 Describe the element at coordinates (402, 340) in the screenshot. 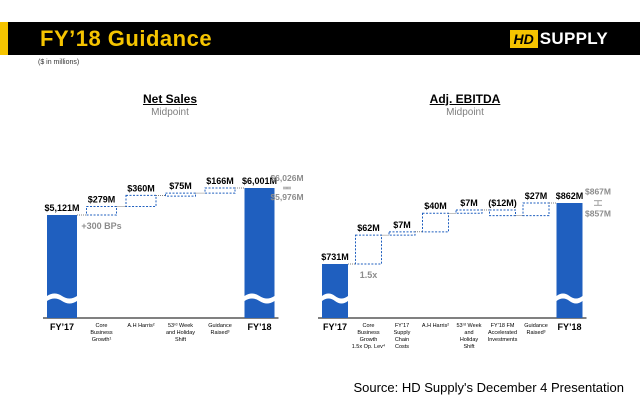

I see `category-label-fy-17-supply-chain-costs-1-2: Chain` at that location.